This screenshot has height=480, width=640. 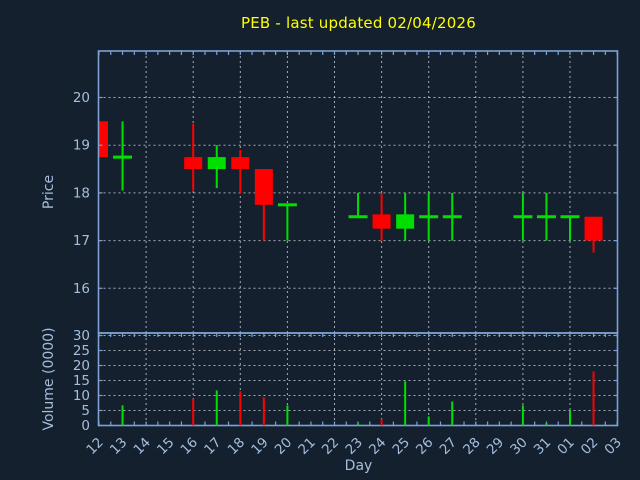 I want to click on day-tick-label-20: 20, so click(x=283, y=446).